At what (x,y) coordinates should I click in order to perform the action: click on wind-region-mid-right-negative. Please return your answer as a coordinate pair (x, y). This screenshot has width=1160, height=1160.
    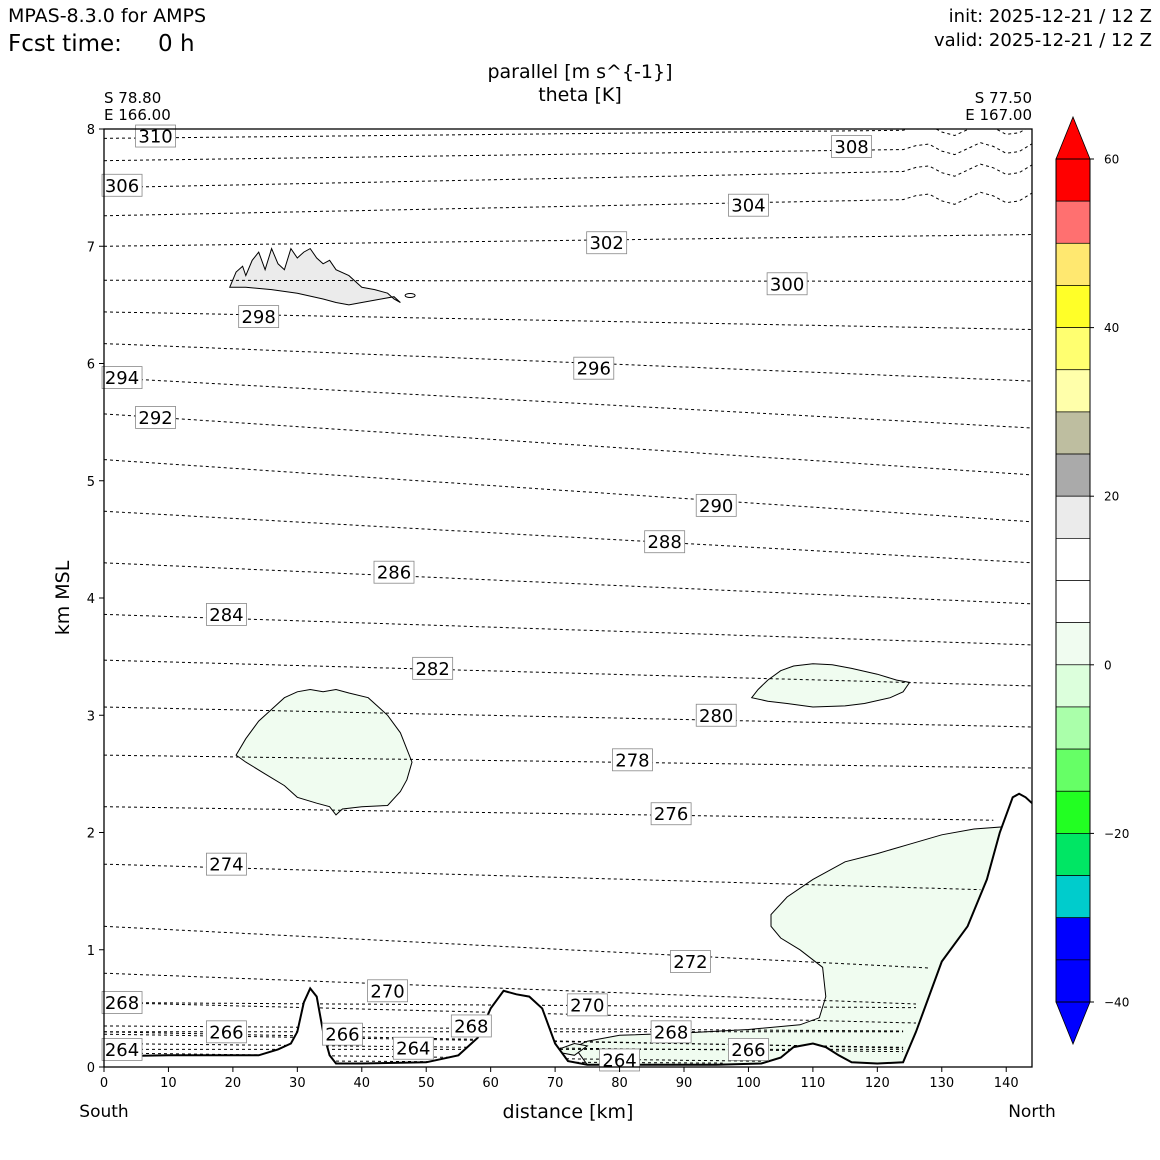
    Looking at the image, I should click on (830, 685).